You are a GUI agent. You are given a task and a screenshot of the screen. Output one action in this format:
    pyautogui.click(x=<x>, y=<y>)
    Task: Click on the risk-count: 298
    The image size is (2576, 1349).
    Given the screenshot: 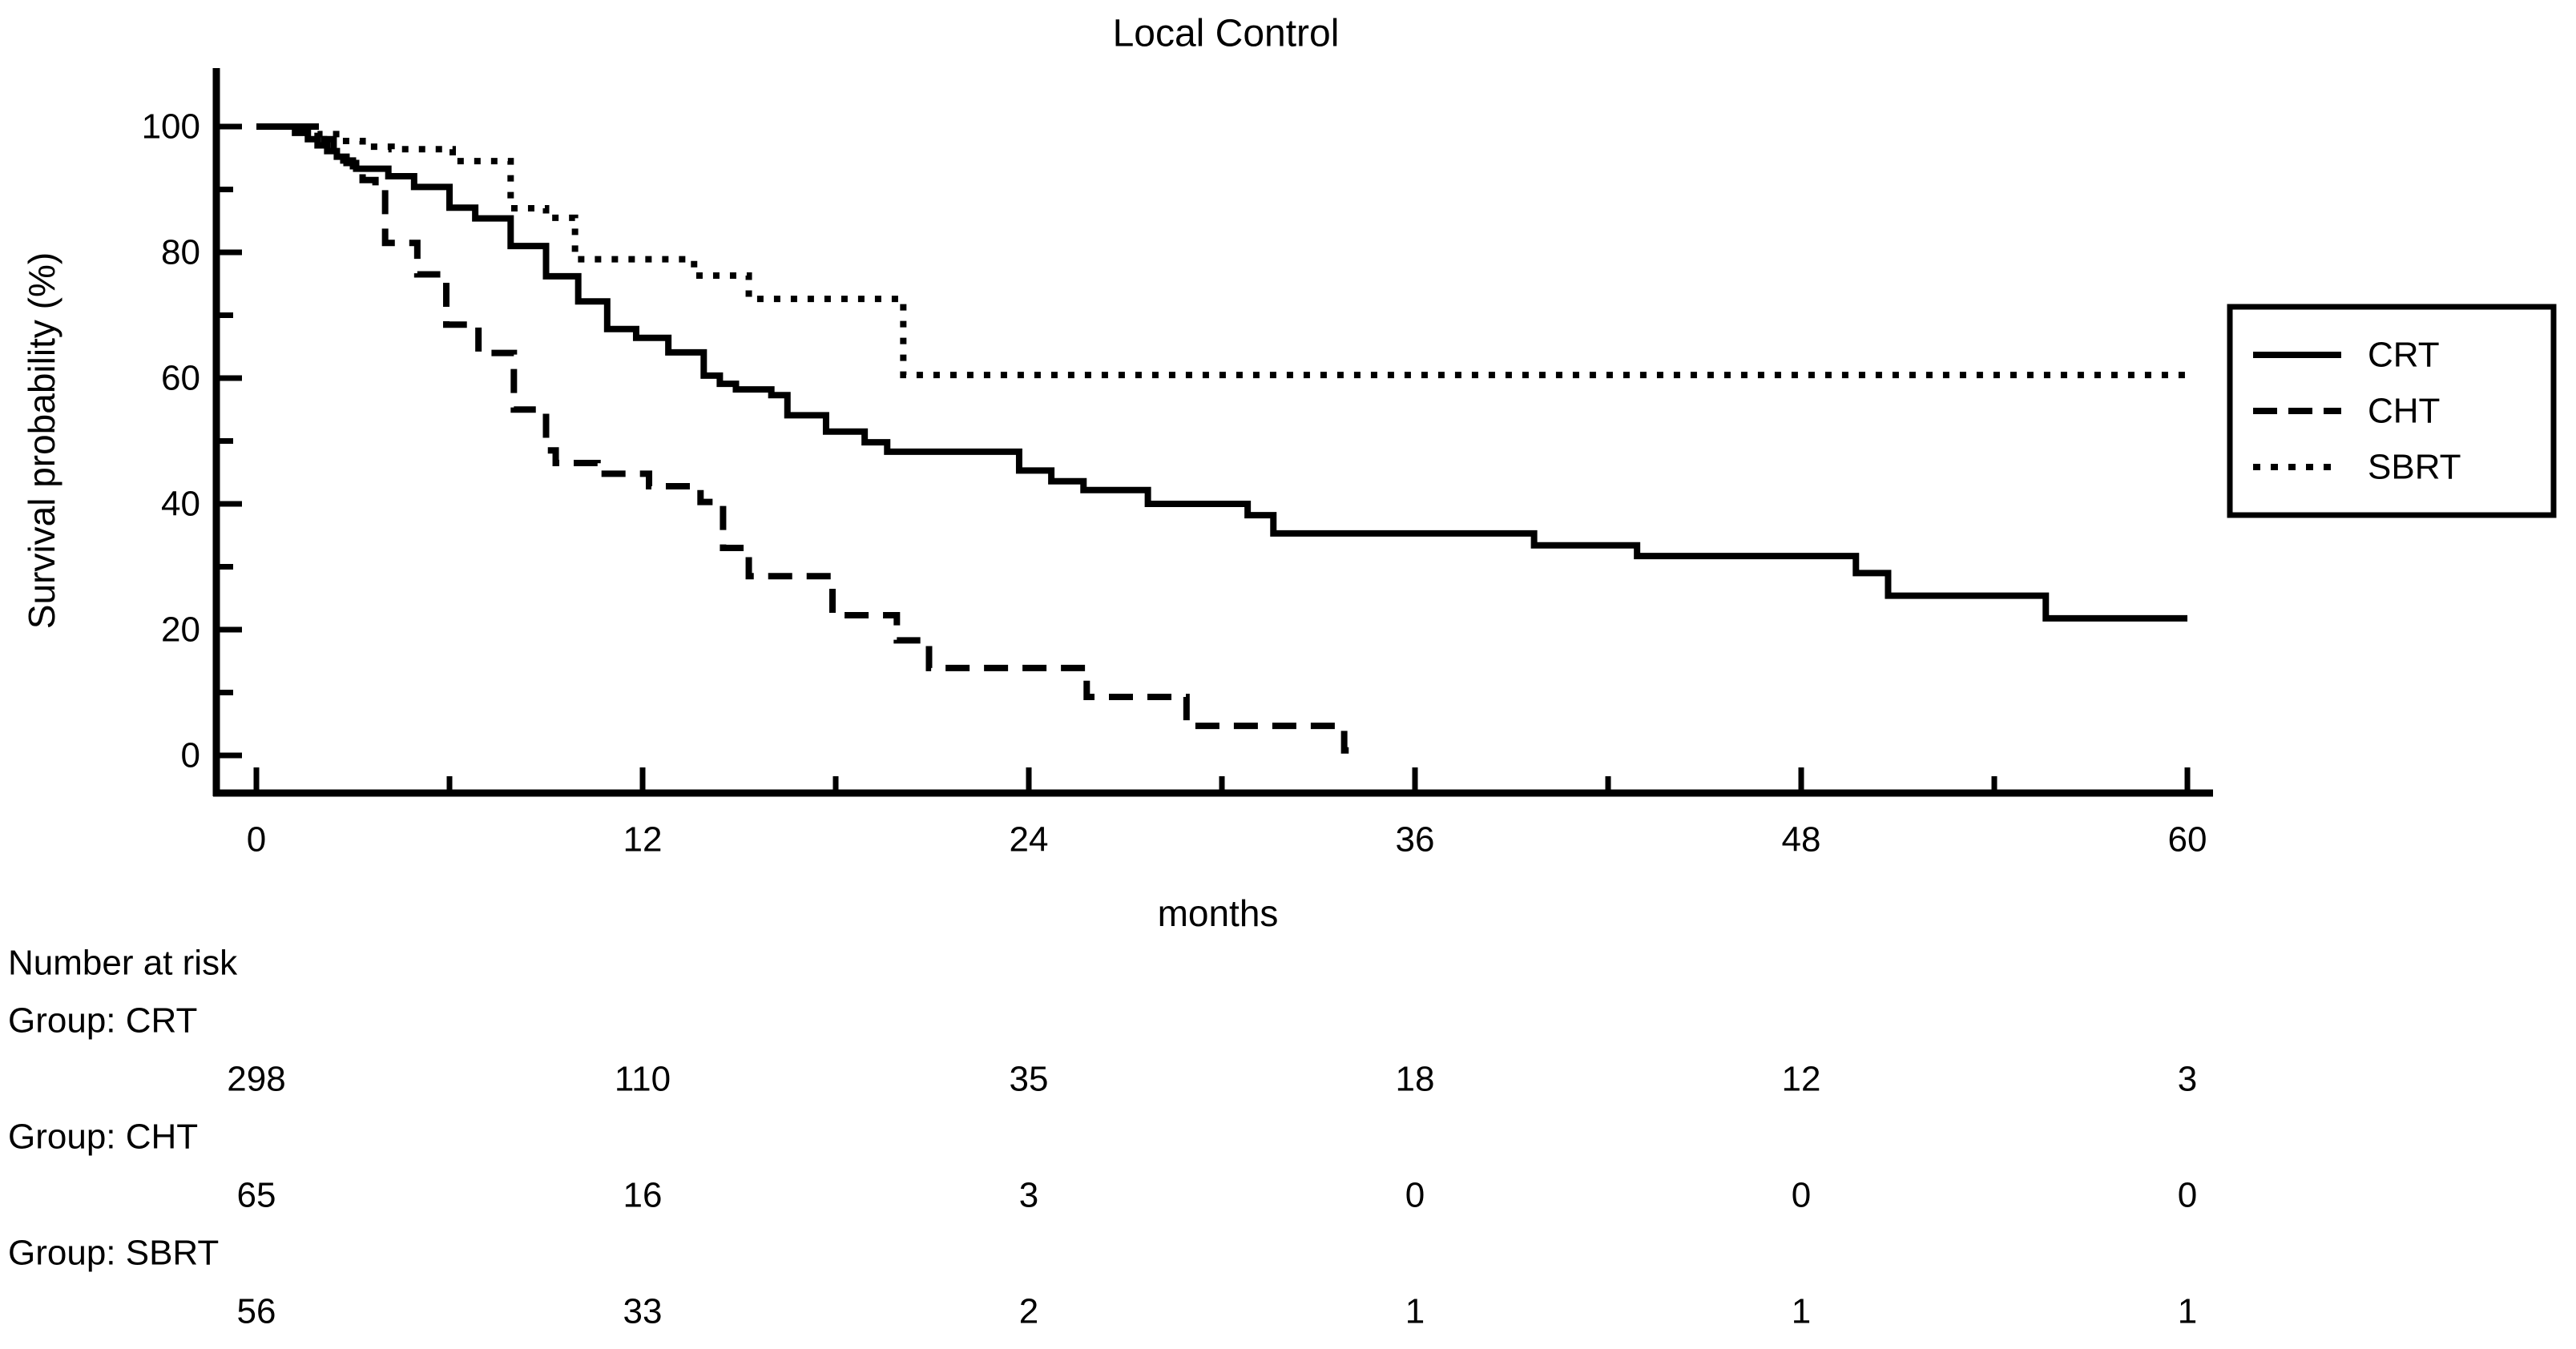 What is the action you would take?
    pyautogui.click(x=256, y=1079)
    